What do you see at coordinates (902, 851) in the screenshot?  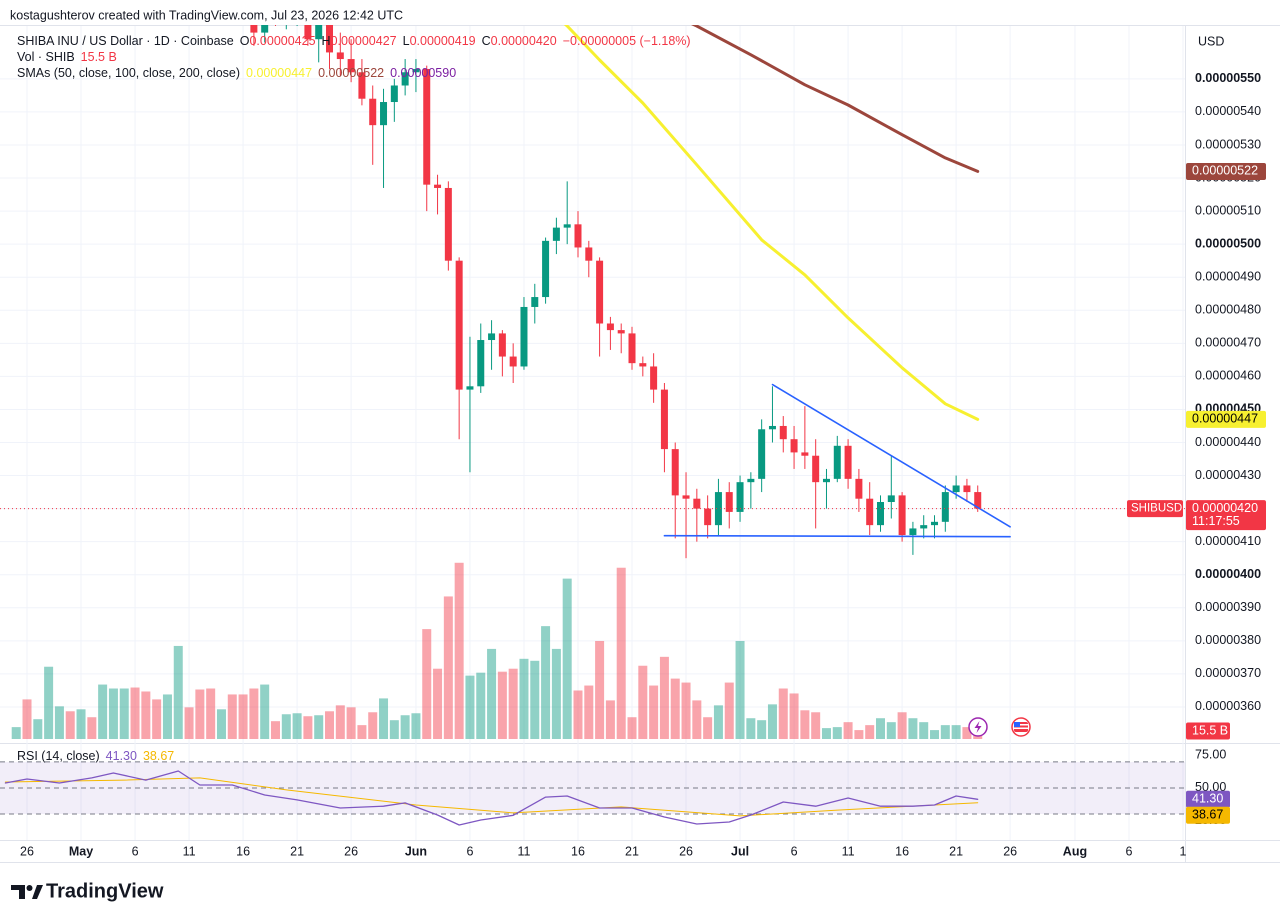 I see `x-tick-label: 16` at bounding box center [902, 851].